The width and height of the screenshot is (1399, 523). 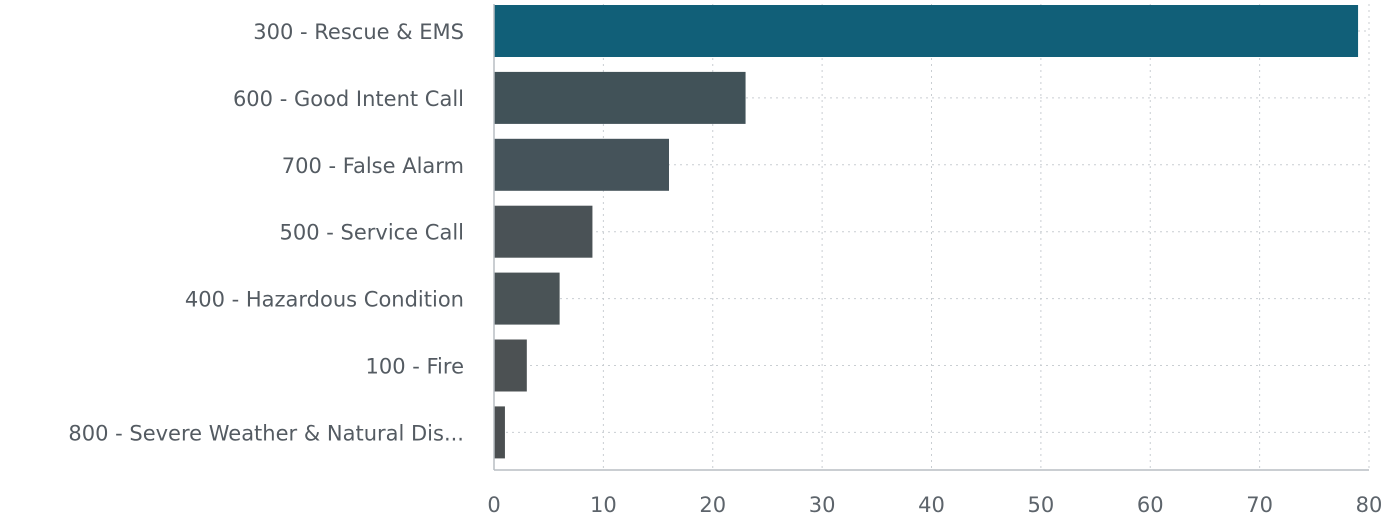 I want to click on category-label: 300 - Rescue & EMS, so click(x=358, y=32).